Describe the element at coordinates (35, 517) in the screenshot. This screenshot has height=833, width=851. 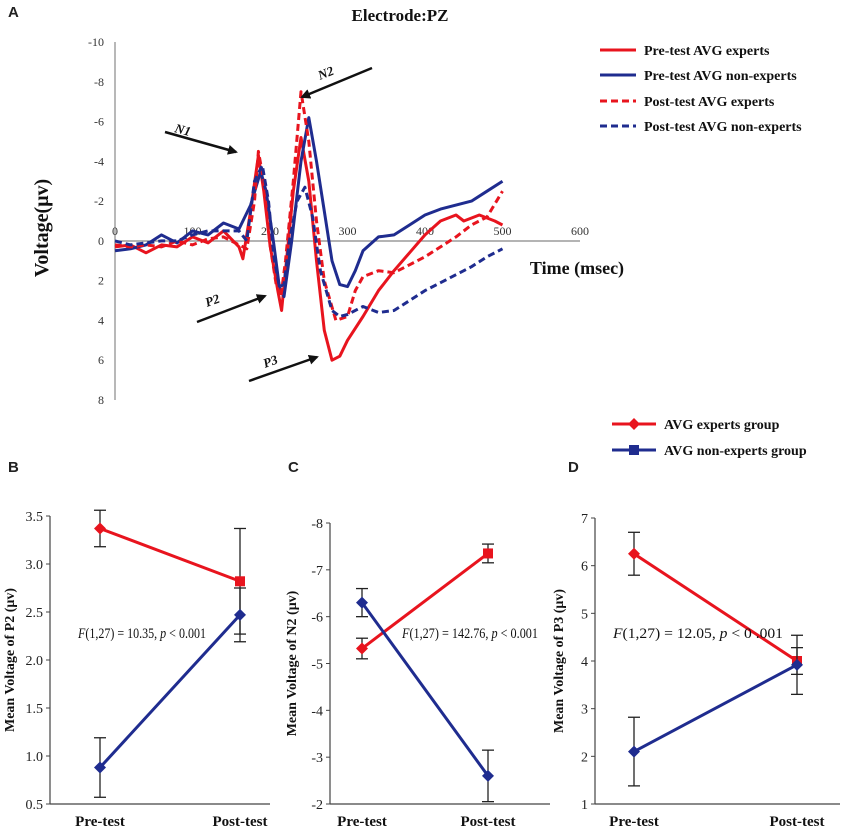
I see `y-tick-label: 3.5` at that location.